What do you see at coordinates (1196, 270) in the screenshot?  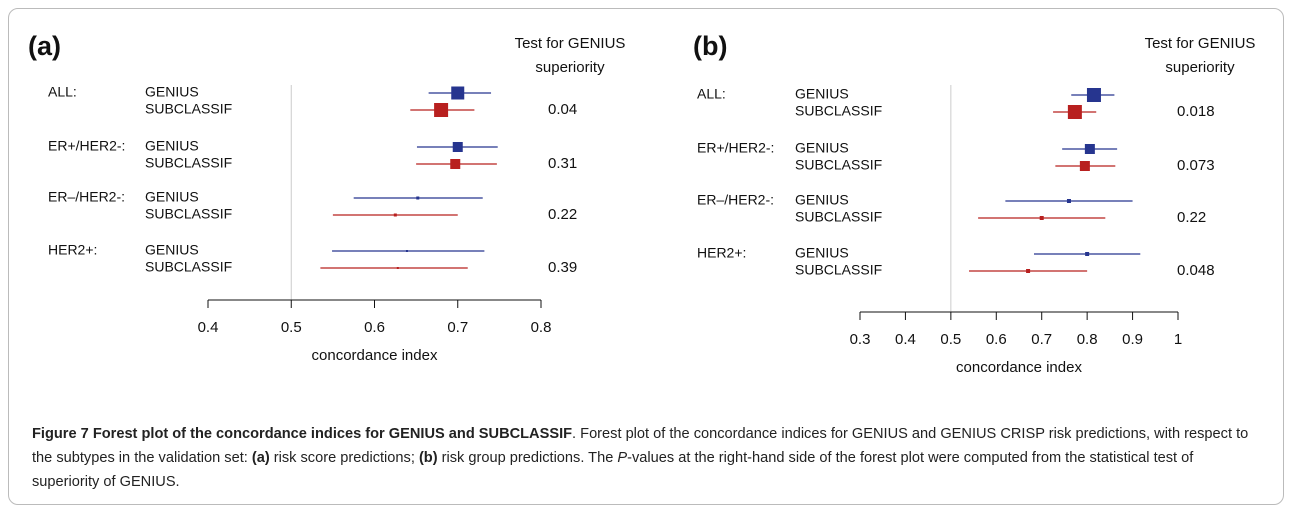 I see `p-value: 0.048` at bounding box center [1196, 270].